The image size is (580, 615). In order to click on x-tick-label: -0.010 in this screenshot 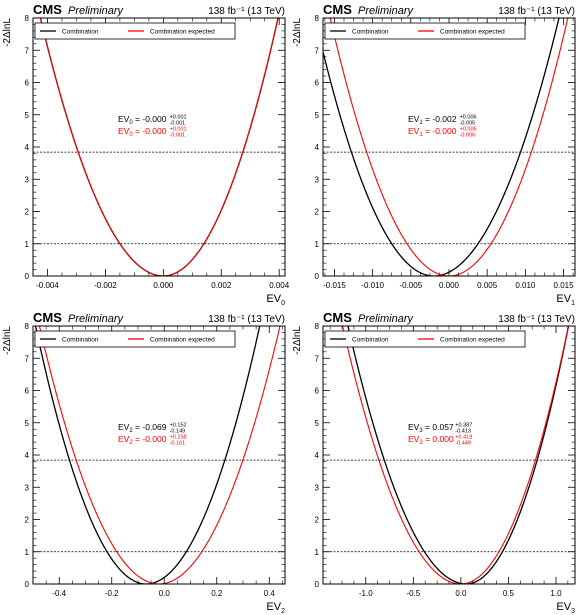, I will do `click(372, 285)`.